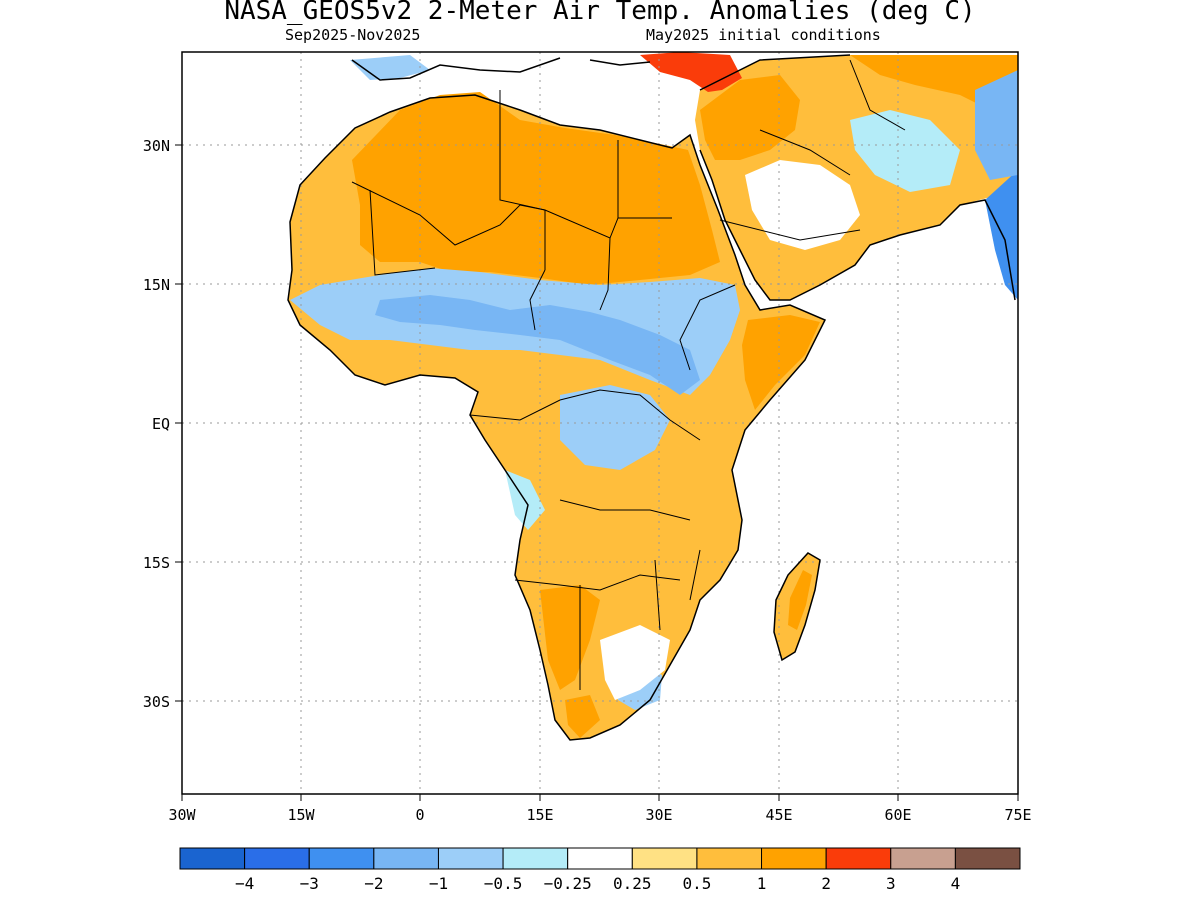  I want to click on levant-warm-anomaly, so click(750, 117).